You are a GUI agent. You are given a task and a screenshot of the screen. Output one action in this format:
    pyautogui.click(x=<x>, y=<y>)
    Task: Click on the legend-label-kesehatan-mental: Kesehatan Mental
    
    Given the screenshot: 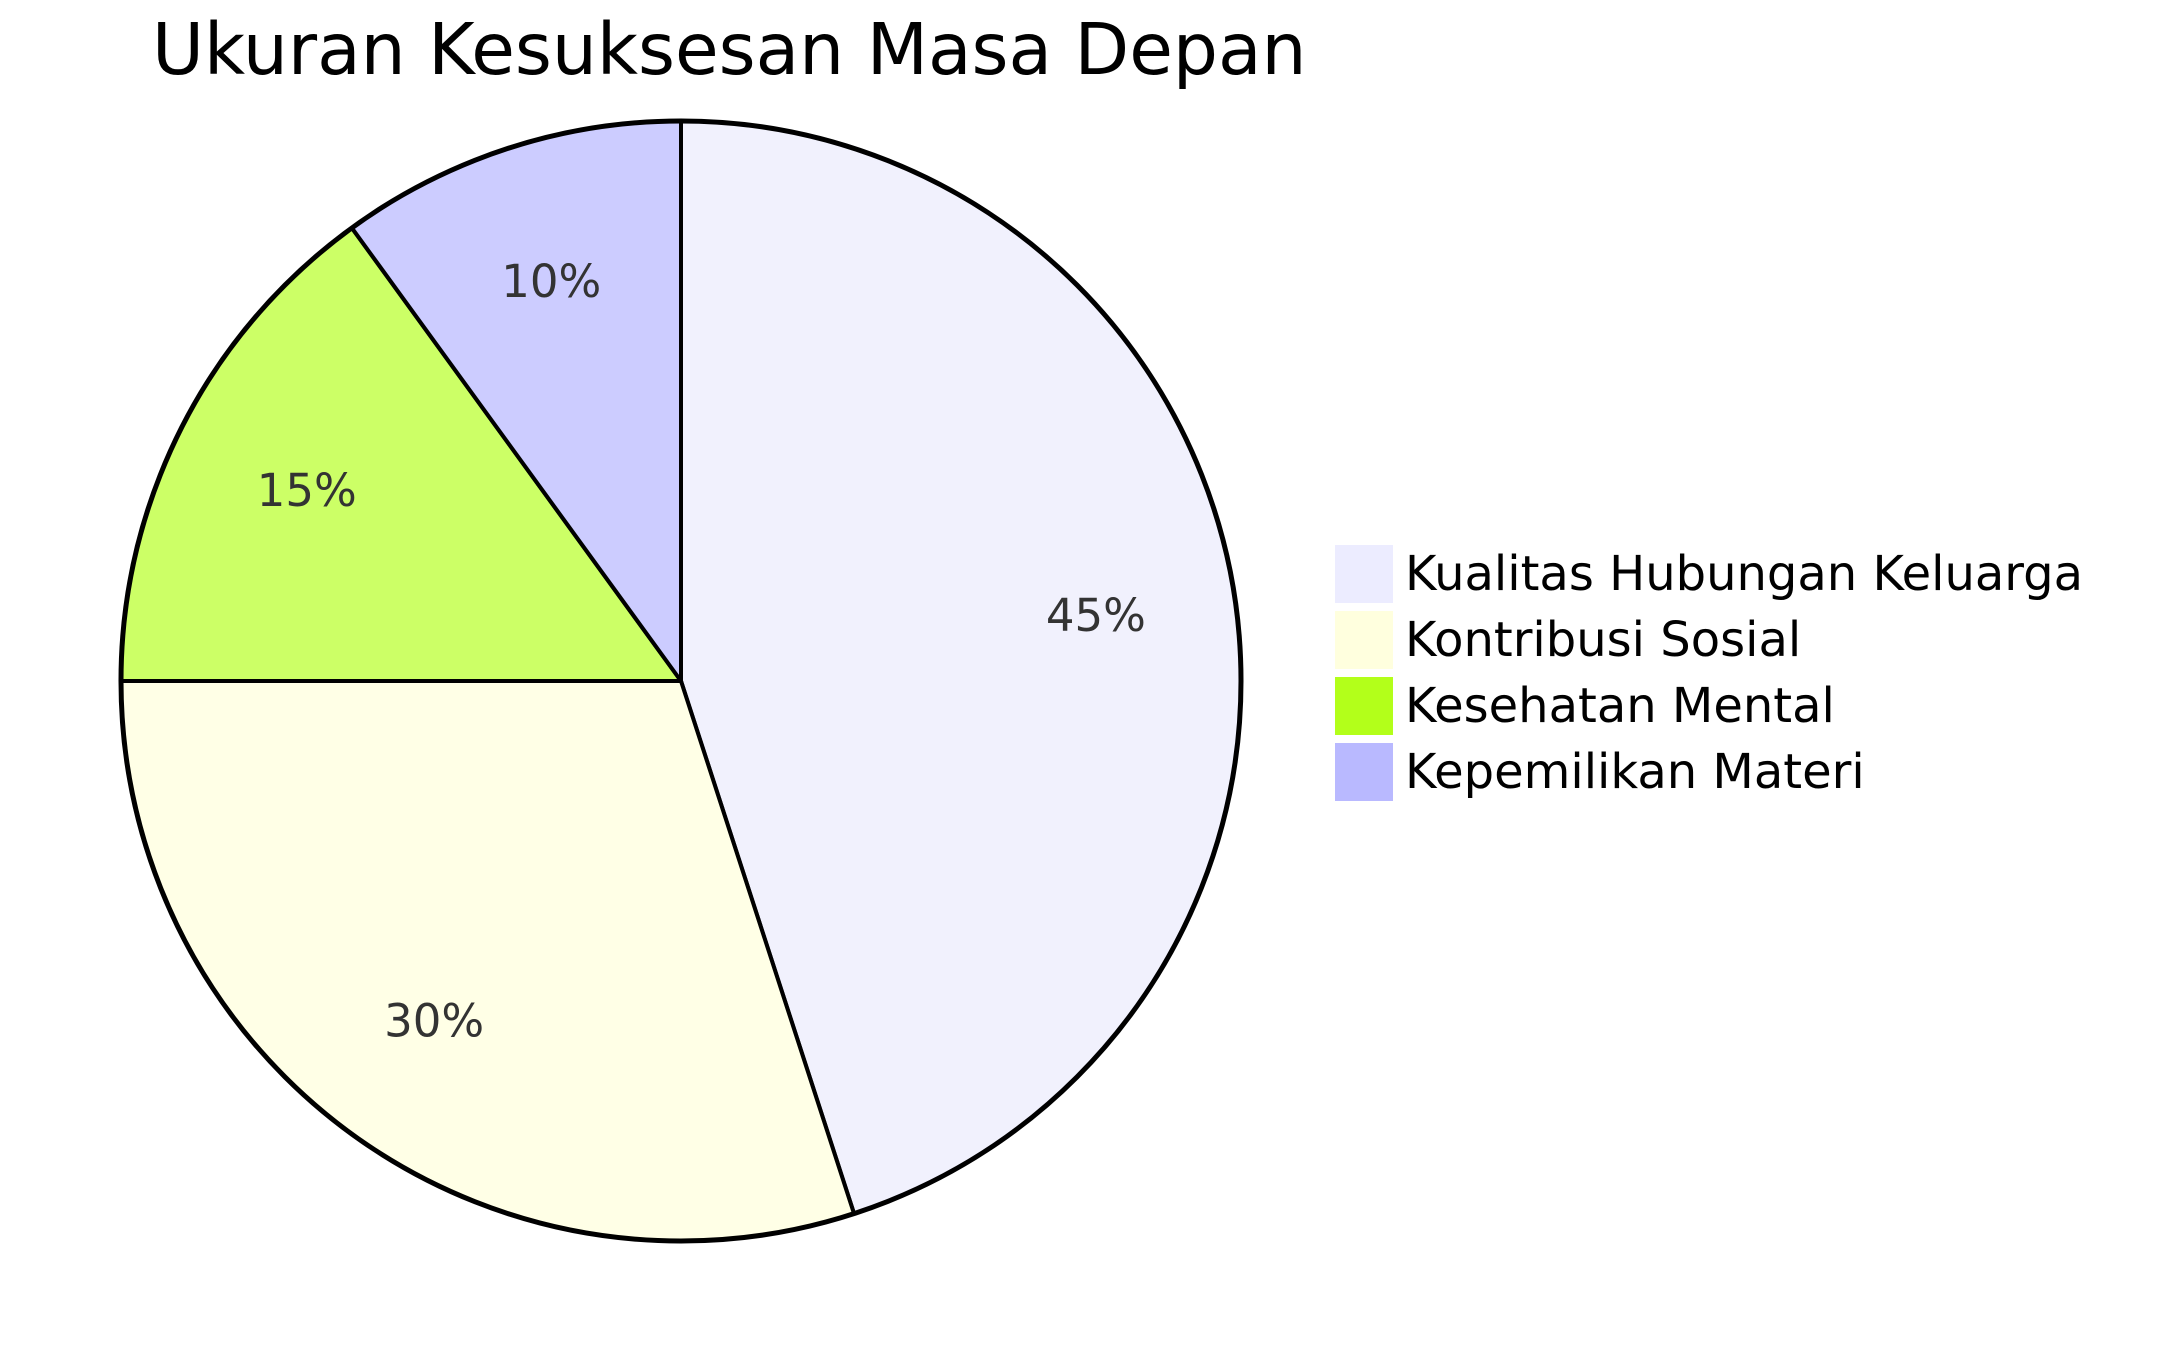 What is the action you would take?
    pyautogui.click(x=1620, y=706)
    